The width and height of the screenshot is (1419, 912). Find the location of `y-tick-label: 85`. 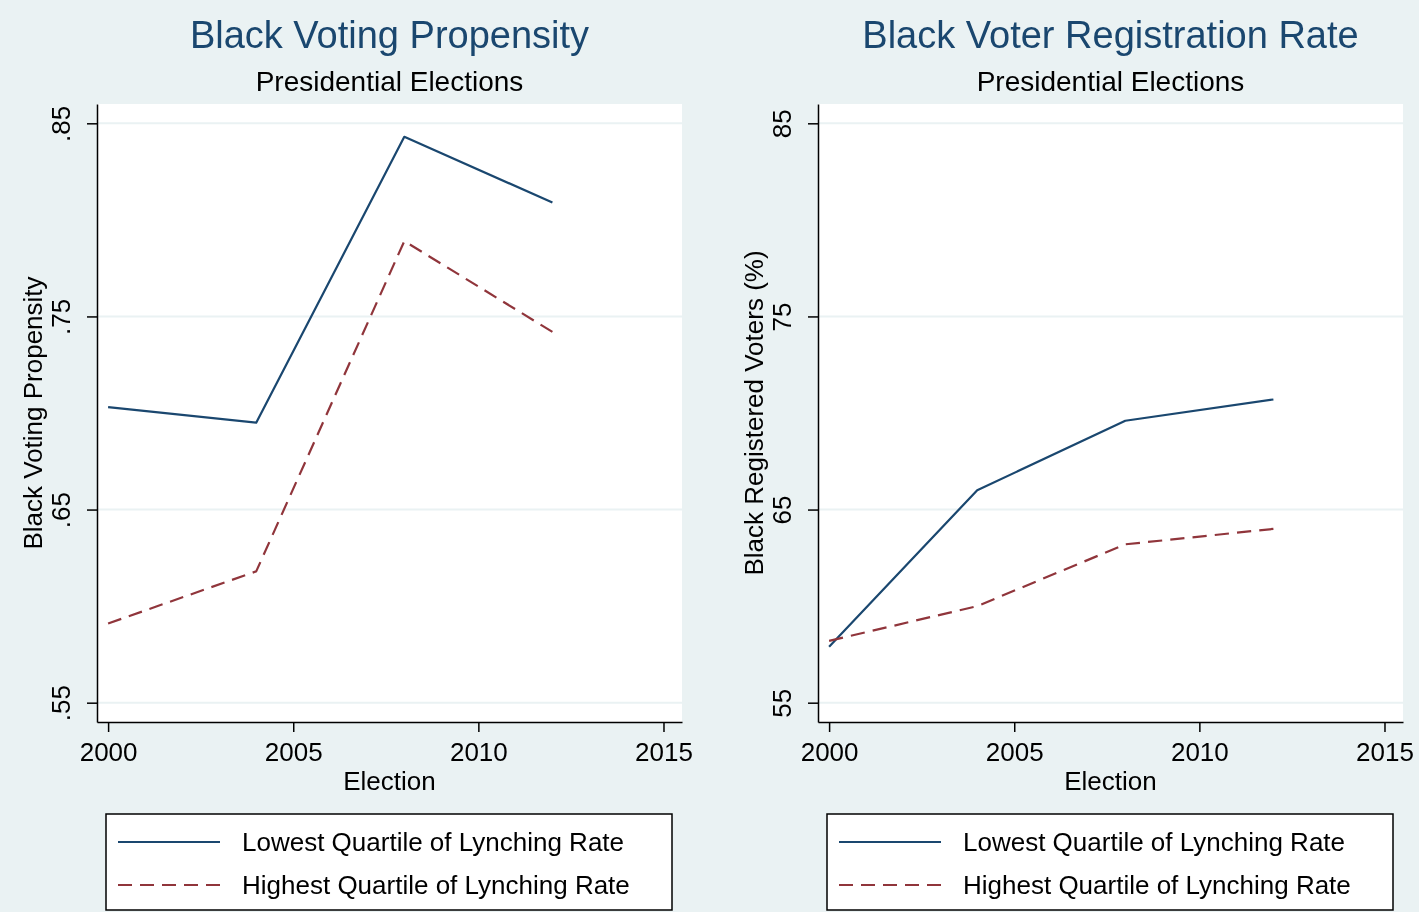

y-tick-label: 85 is located at coordinates (782, 124).